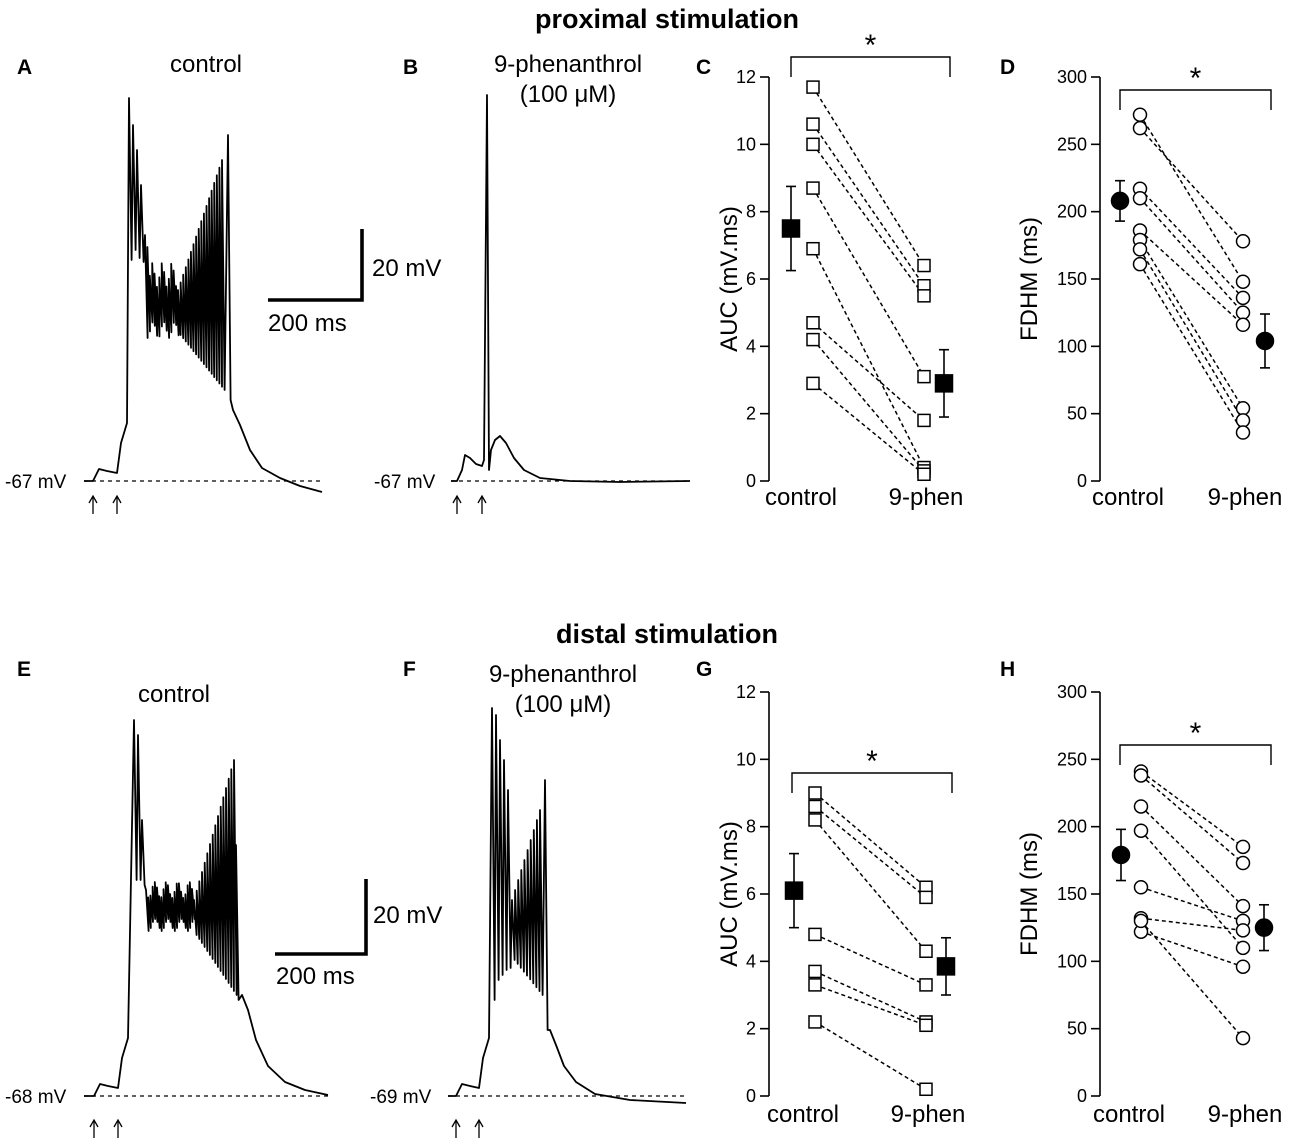 The height and width of the screenshot is (1146, 1300). What do you see at coordinates (704, 669) in the screenshot?
I see `panel-letter-g: G` at bounding box center [704, 669].